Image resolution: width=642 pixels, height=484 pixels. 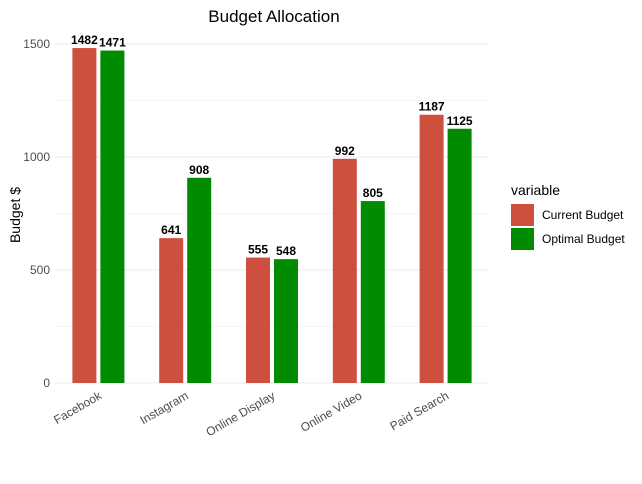 I want to click on x-tick-label: Instagram, so click(x=163, y=407).